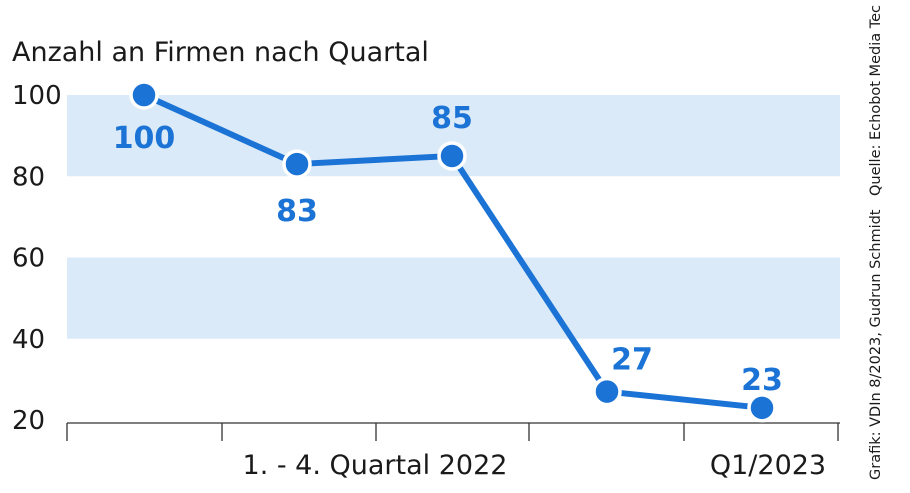  I want to click on y-axis-ticks: 100 80 60 40 20, so click(37, 258).